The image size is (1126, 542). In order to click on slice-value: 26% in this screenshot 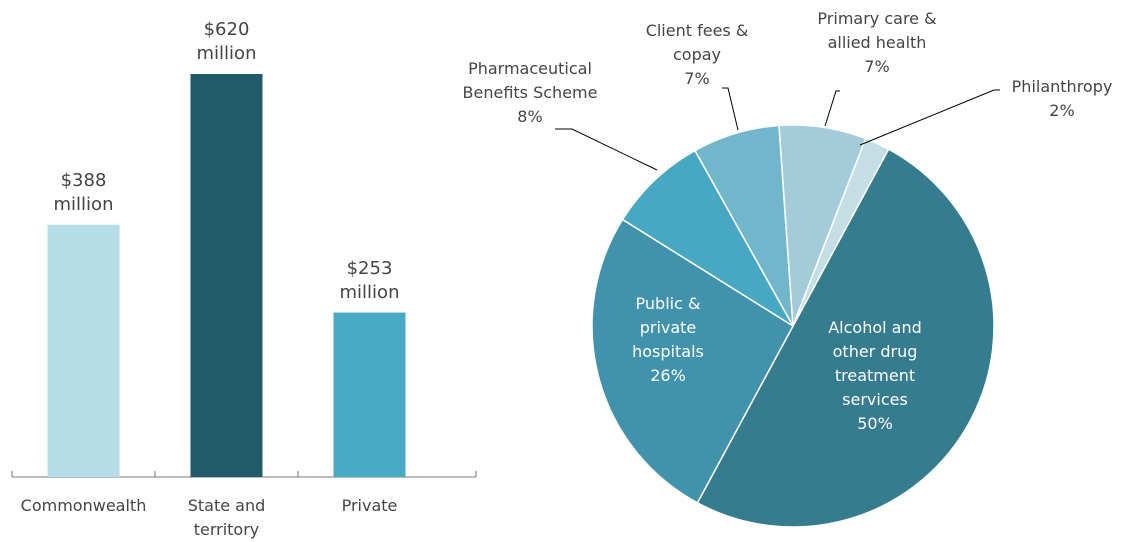, I will do `click(668, 375)`.